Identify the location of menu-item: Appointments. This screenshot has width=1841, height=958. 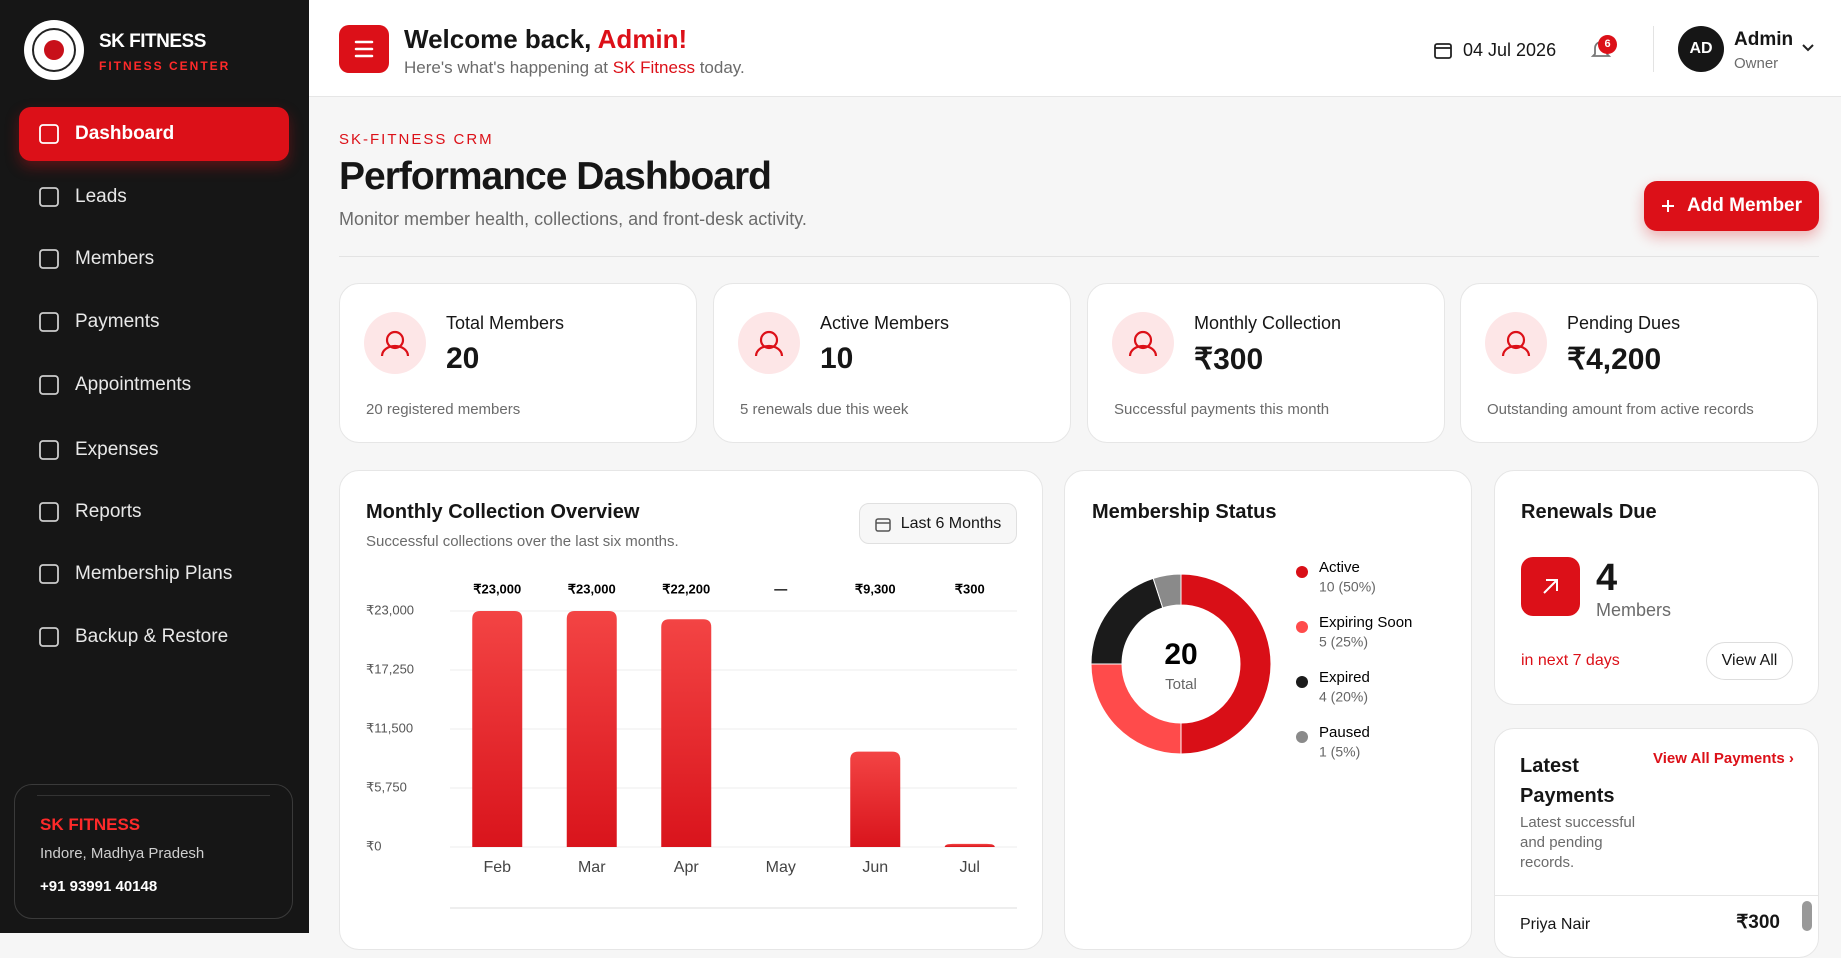
(154, 385).